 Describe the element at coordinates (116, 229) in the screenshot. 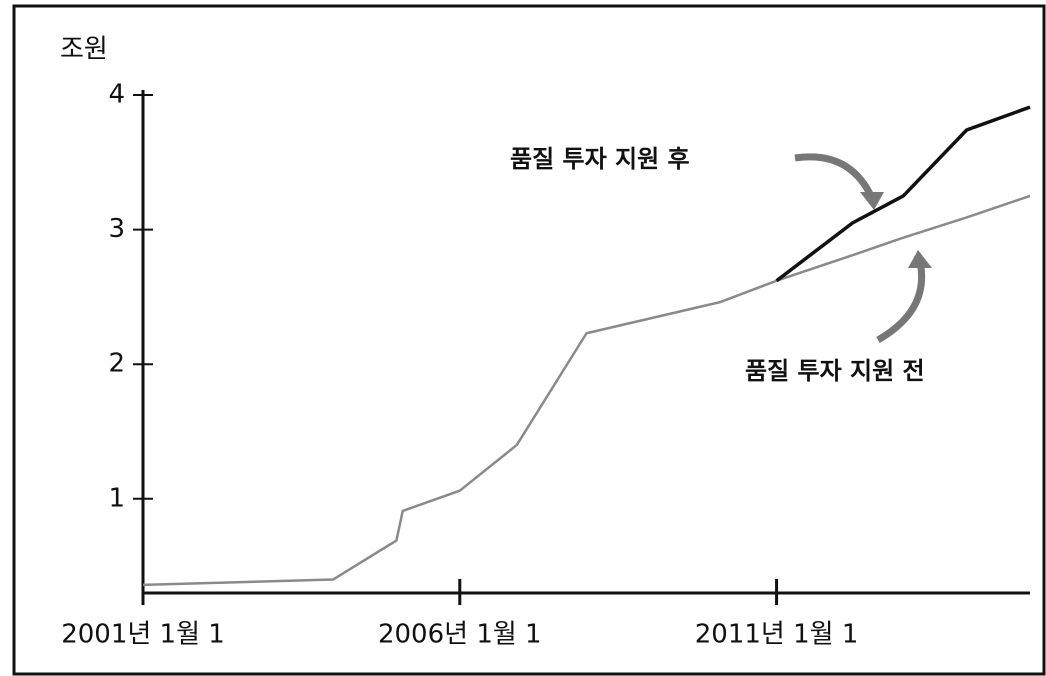

I see `y-tick-label: 3` at that location.